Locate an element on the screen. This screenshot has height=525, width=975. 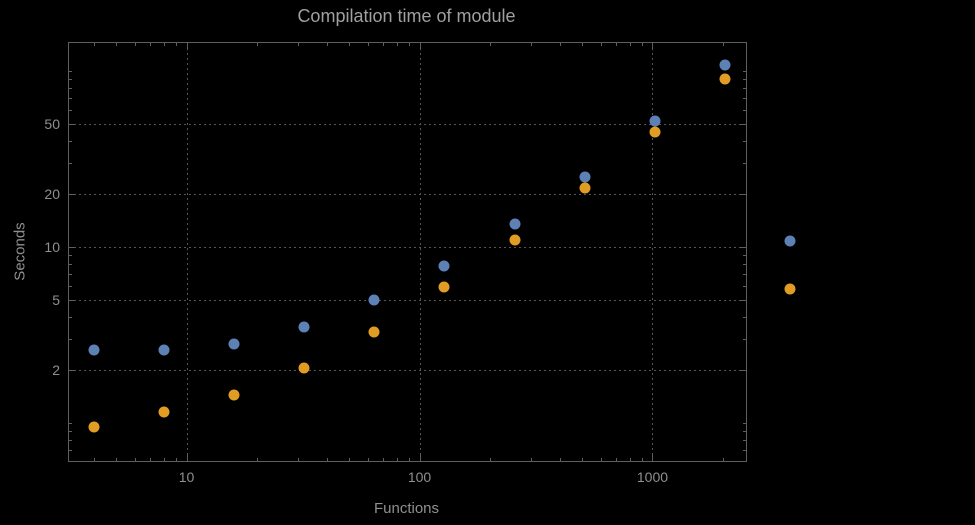
y-tick-label: 10 is located at coordinates (52, 247).